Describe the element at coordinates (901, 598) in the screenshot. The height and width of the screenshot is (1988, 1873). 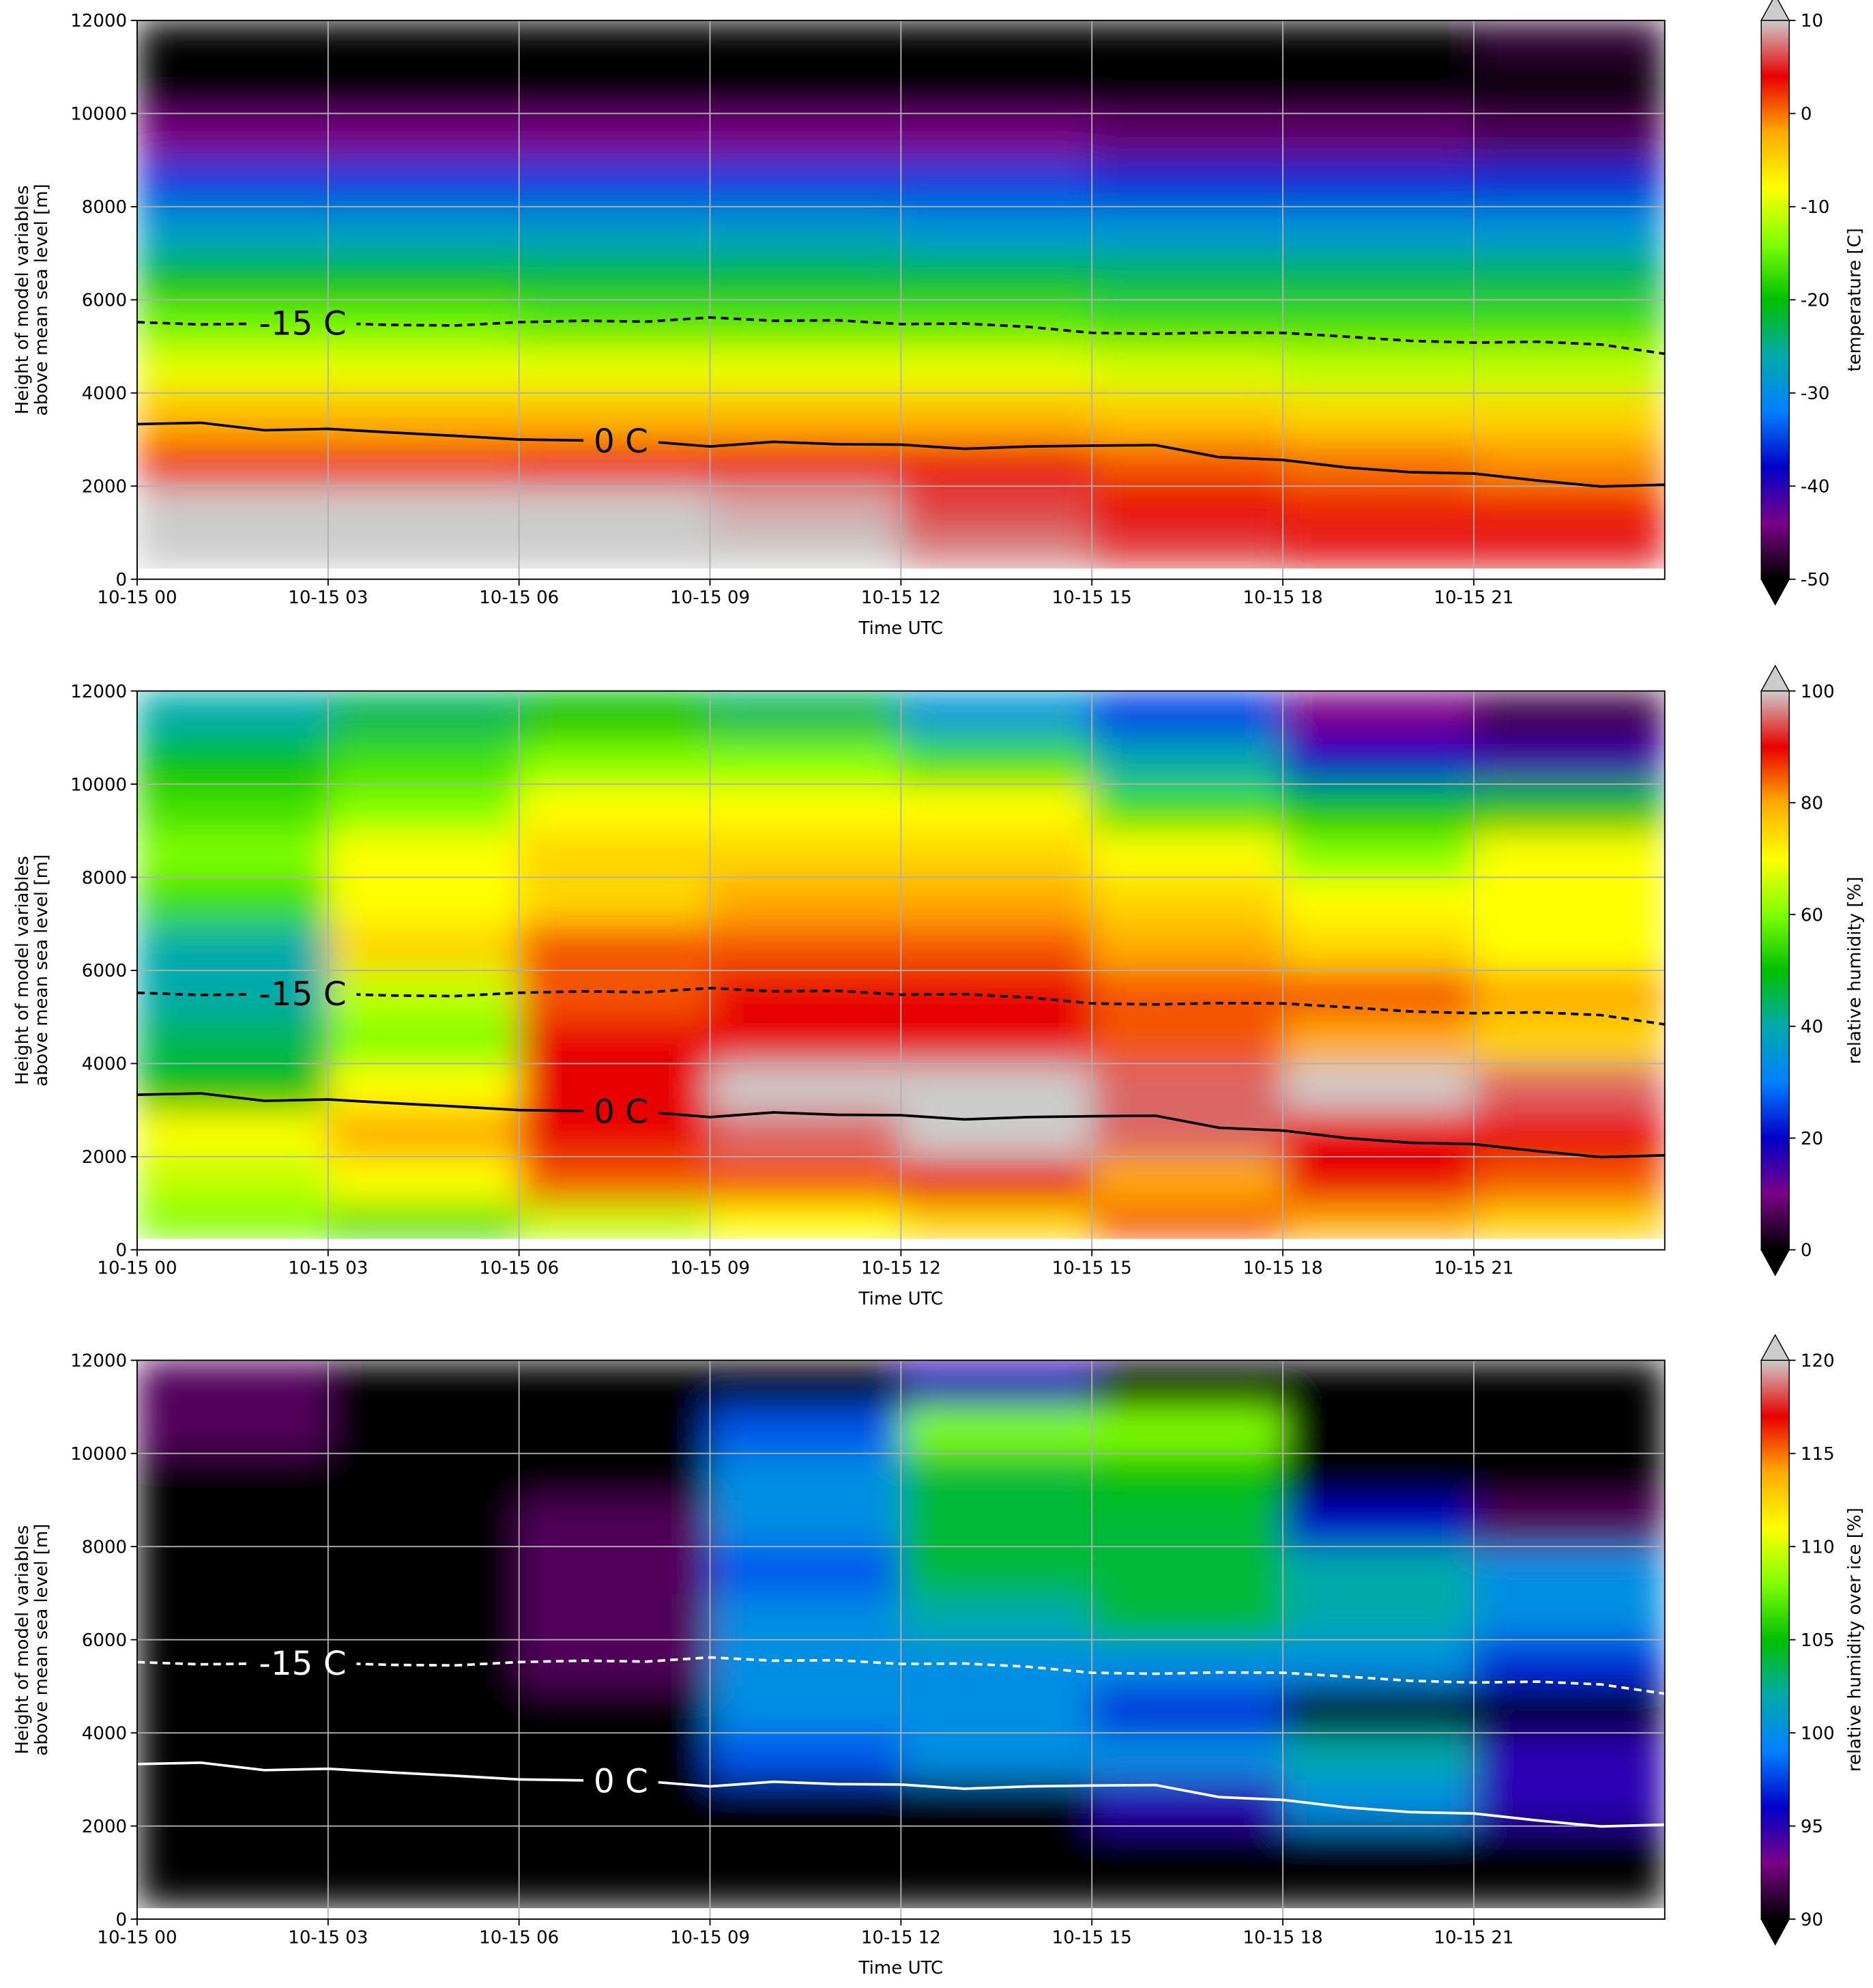
I see `x-tick-label: 10-15 12` at that location.